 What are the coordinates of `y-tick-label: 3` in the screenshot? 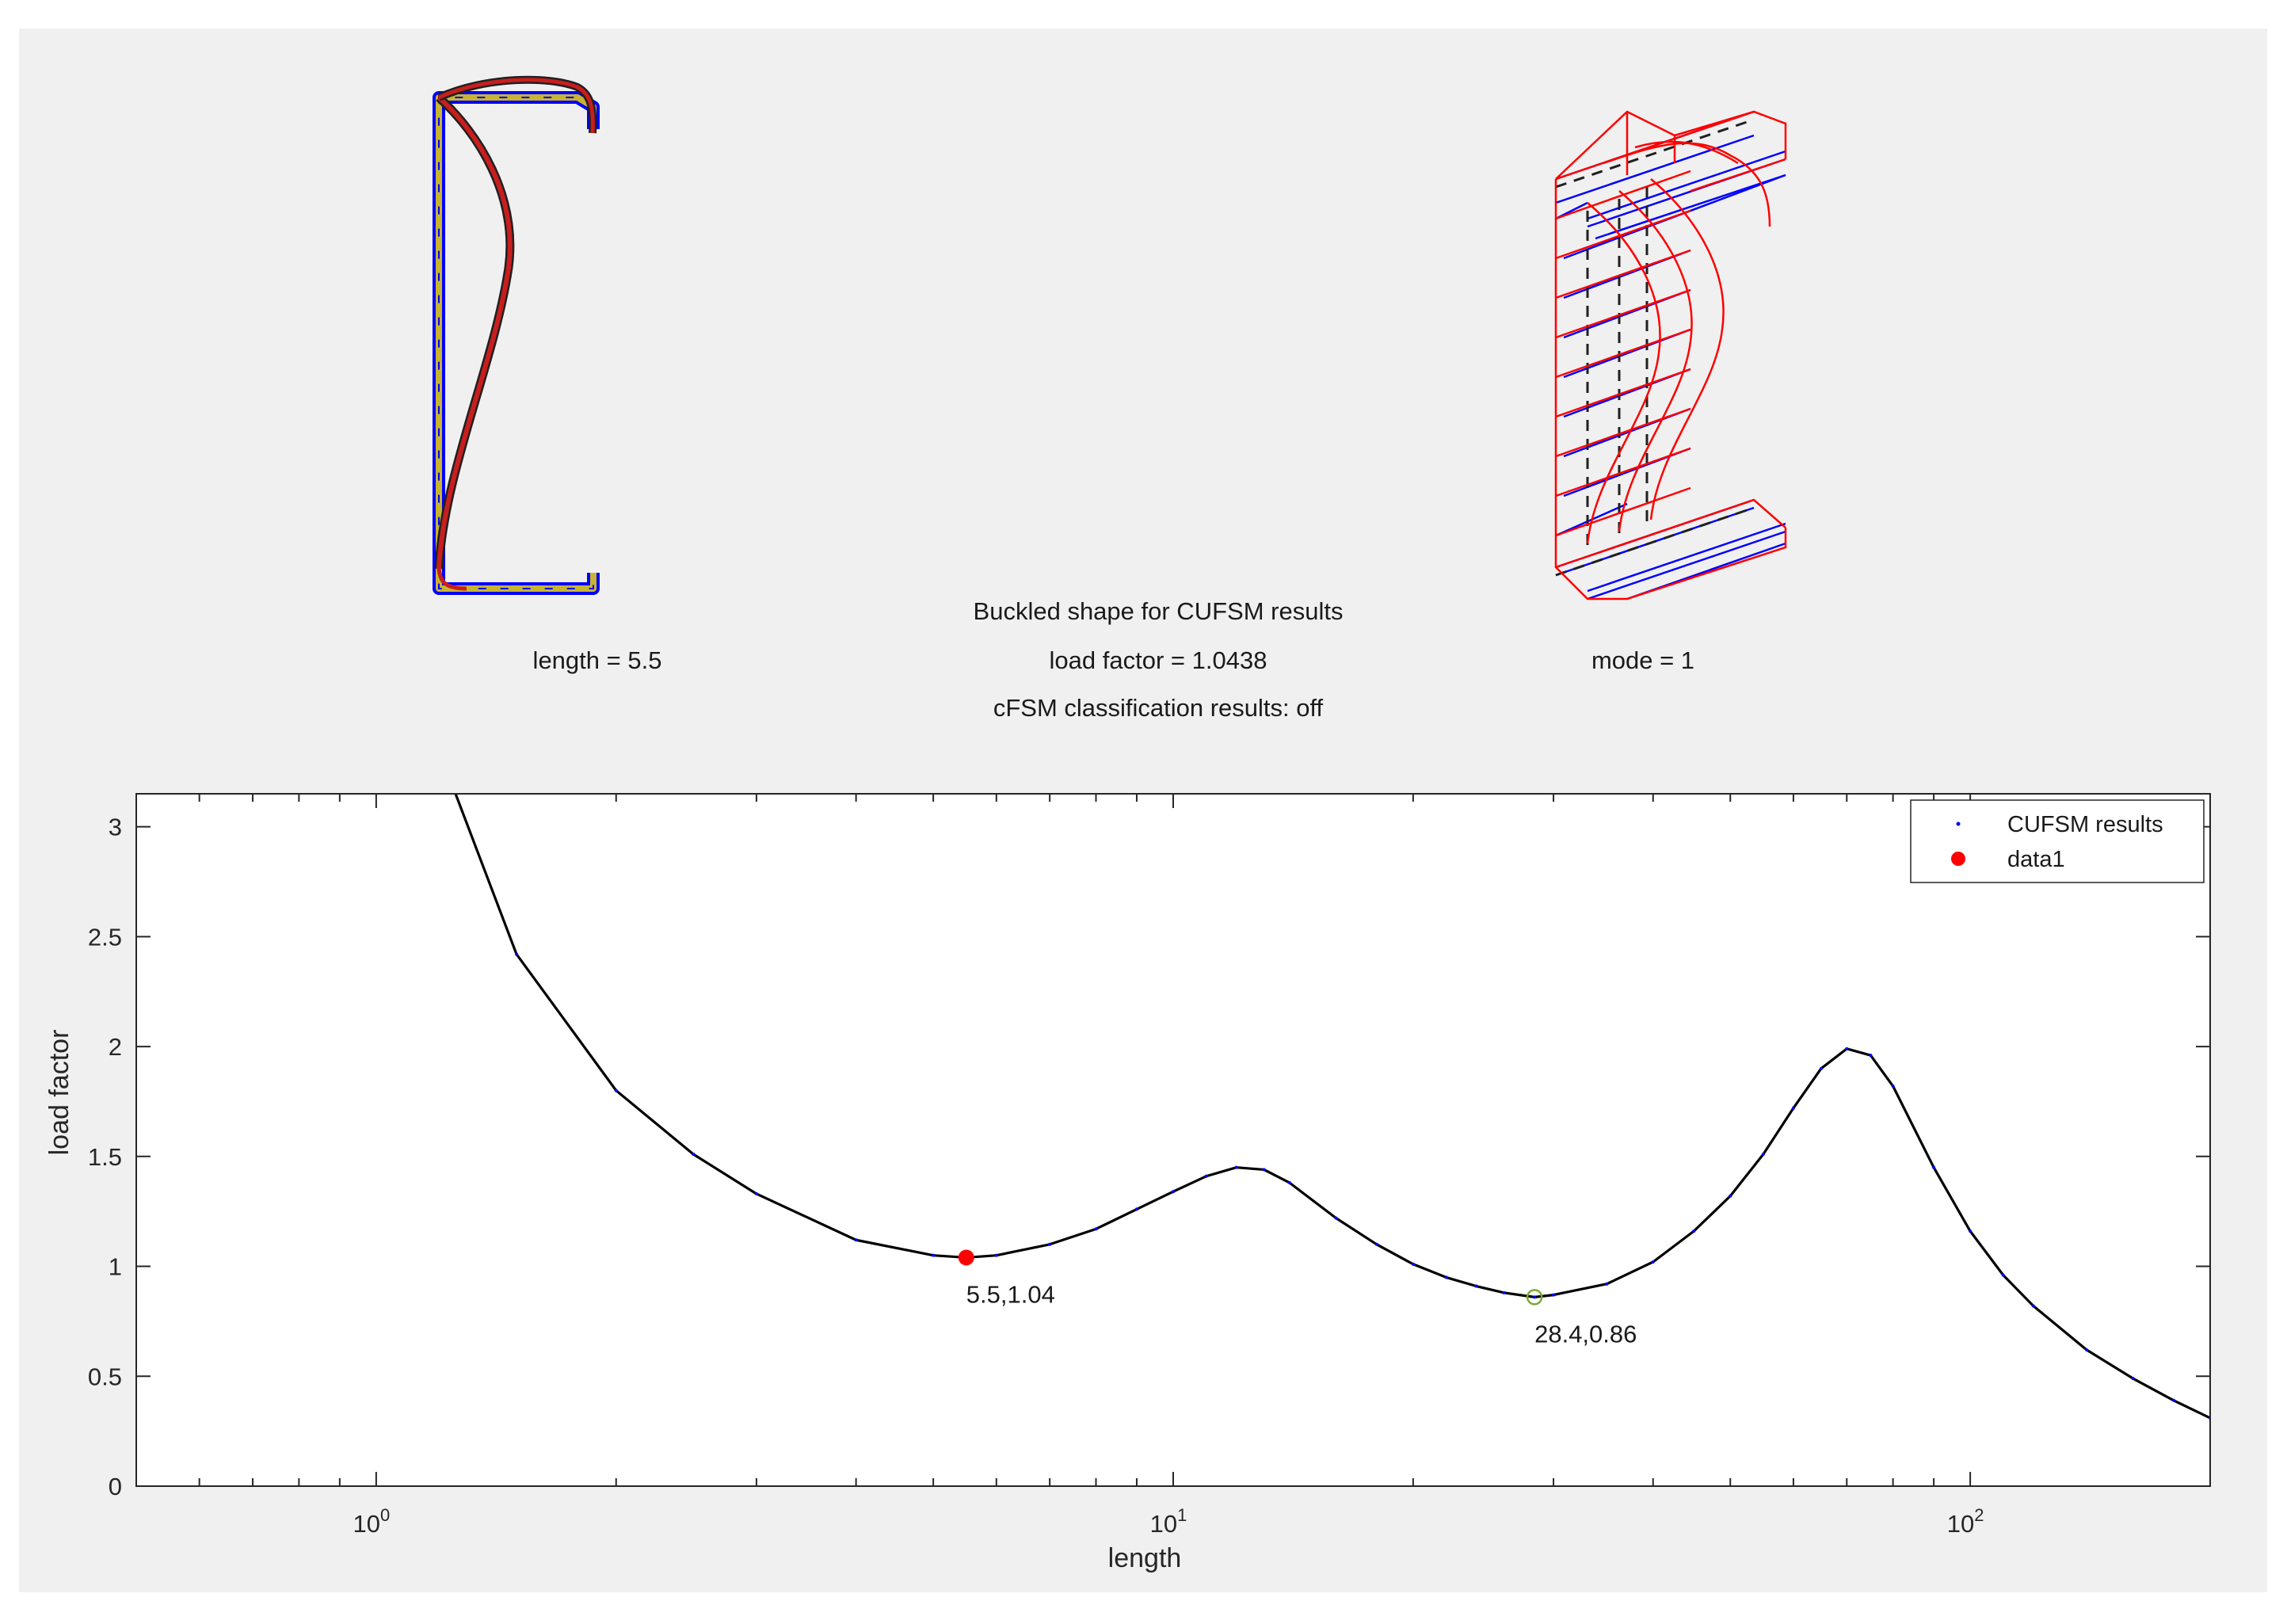 It's located at (116, 828).